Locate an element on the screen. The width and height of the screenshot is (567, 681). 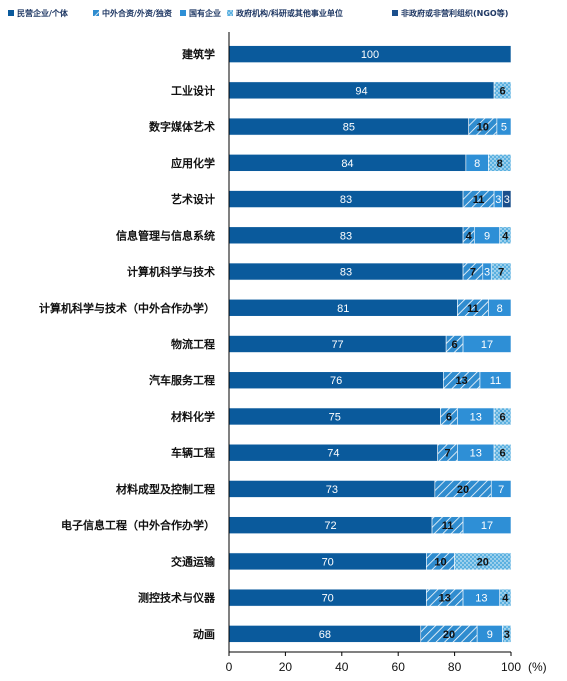
legend-item: 非政府或非营利组织(NGO等) is located at coordinates (450, 13).